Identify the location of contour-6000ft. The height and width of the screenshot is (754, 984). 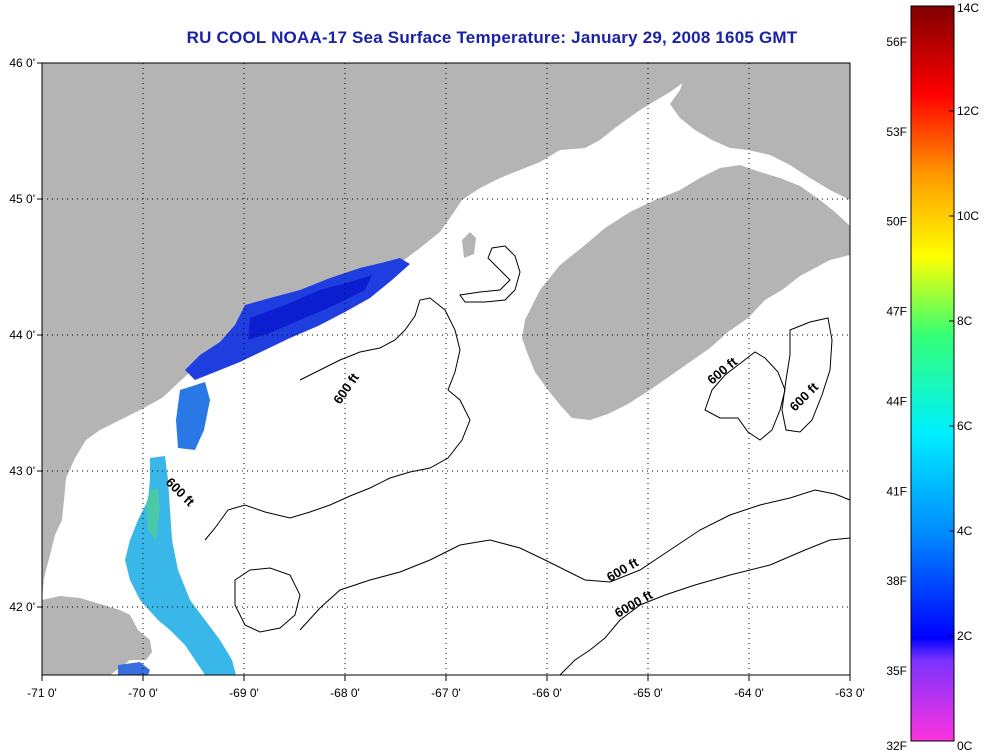
(705, 606).